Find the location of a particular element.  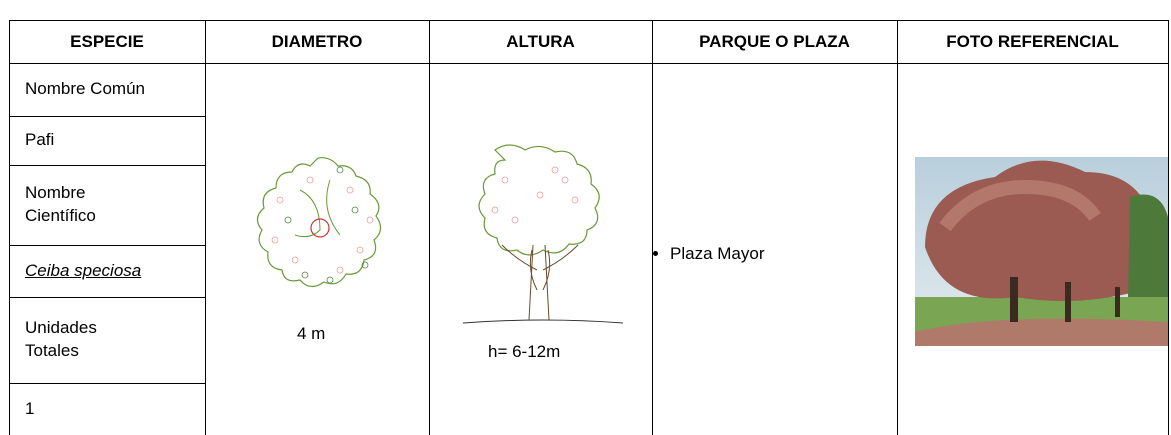

species-cell: 1 is located at coordinates (30, 408).